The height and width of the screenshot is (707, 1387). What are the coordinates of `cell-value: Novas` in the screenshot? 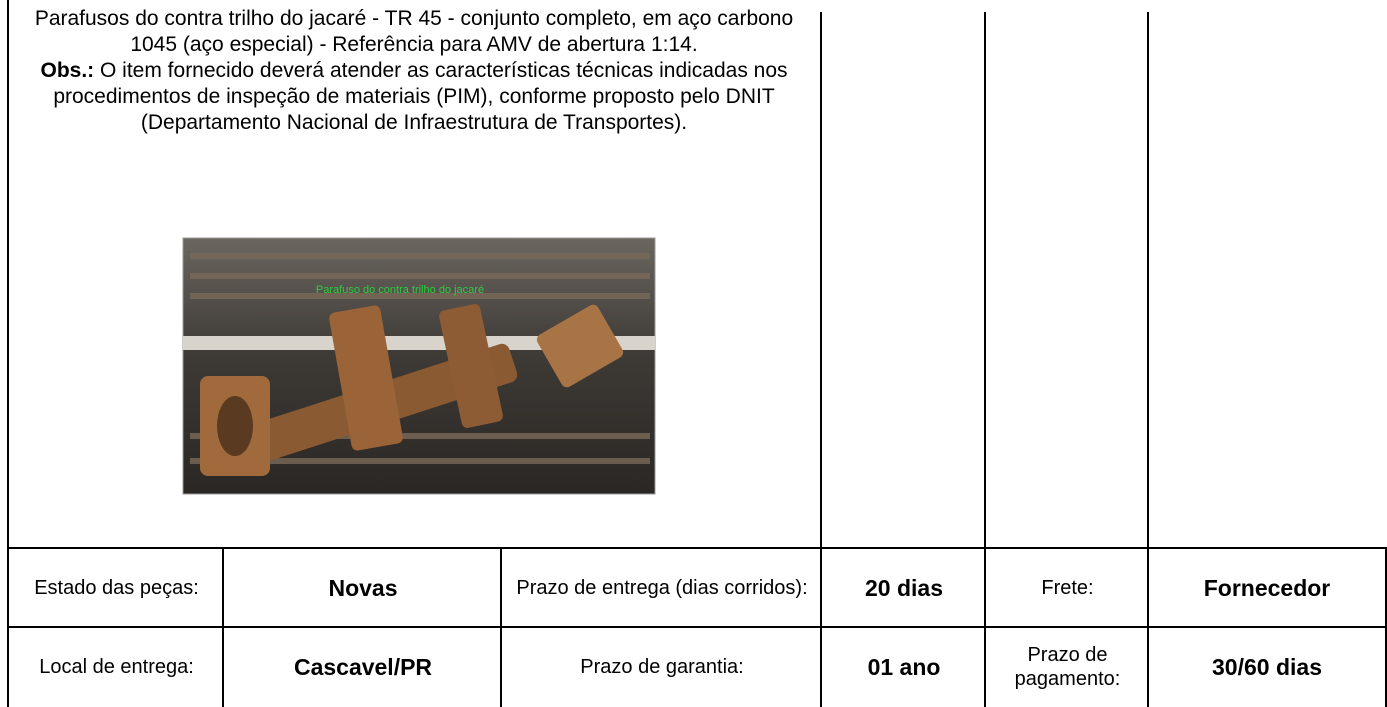 It's located at (363, 587).